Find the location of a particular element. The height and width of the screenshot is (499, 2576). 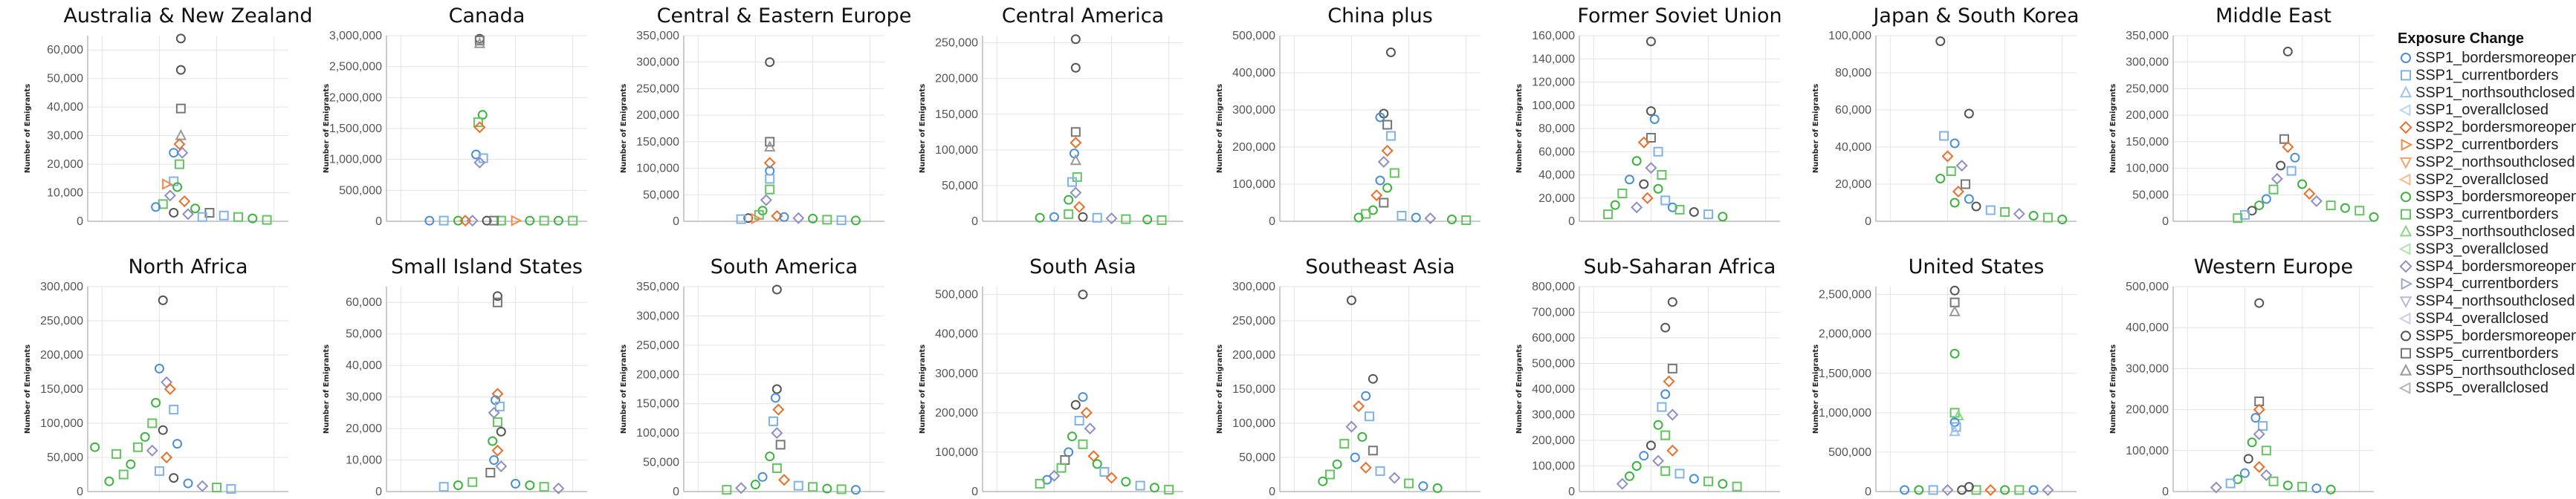

legend-label: SSP4_northsouthclosed is located at coordinates (2495, 302).